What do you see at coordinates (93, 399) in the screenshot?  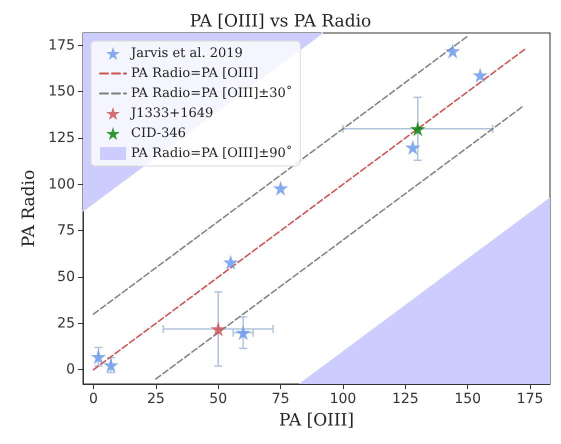 I see `x-tick-label: 0` at bounding box center [93, 399].